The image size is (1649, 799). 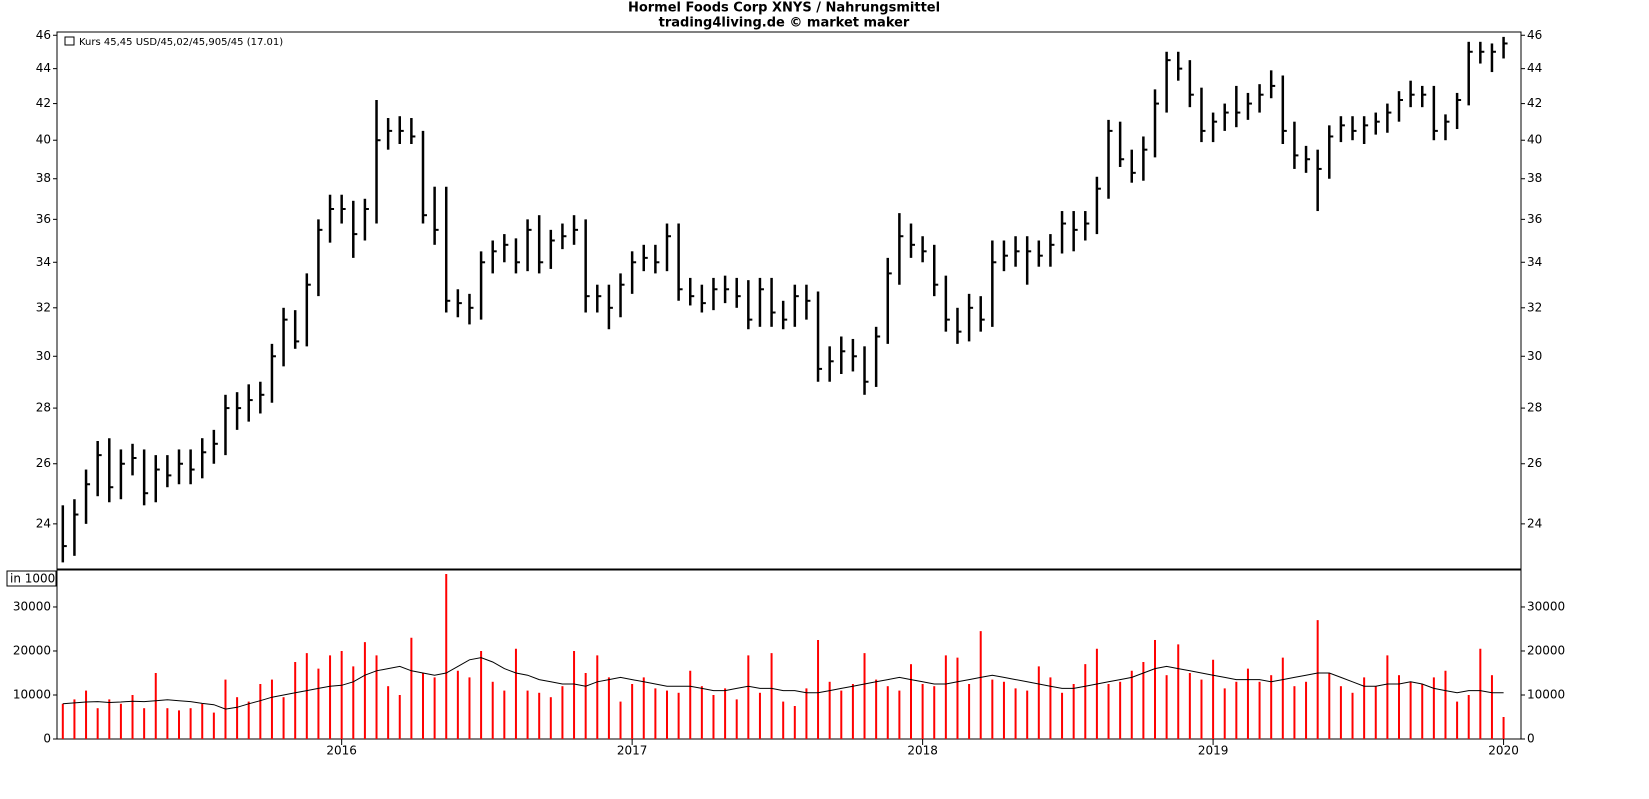 What do you see at coordinates (783, 683) in the screenshot?
I see `volume-average` at bounding box center [783, 683].